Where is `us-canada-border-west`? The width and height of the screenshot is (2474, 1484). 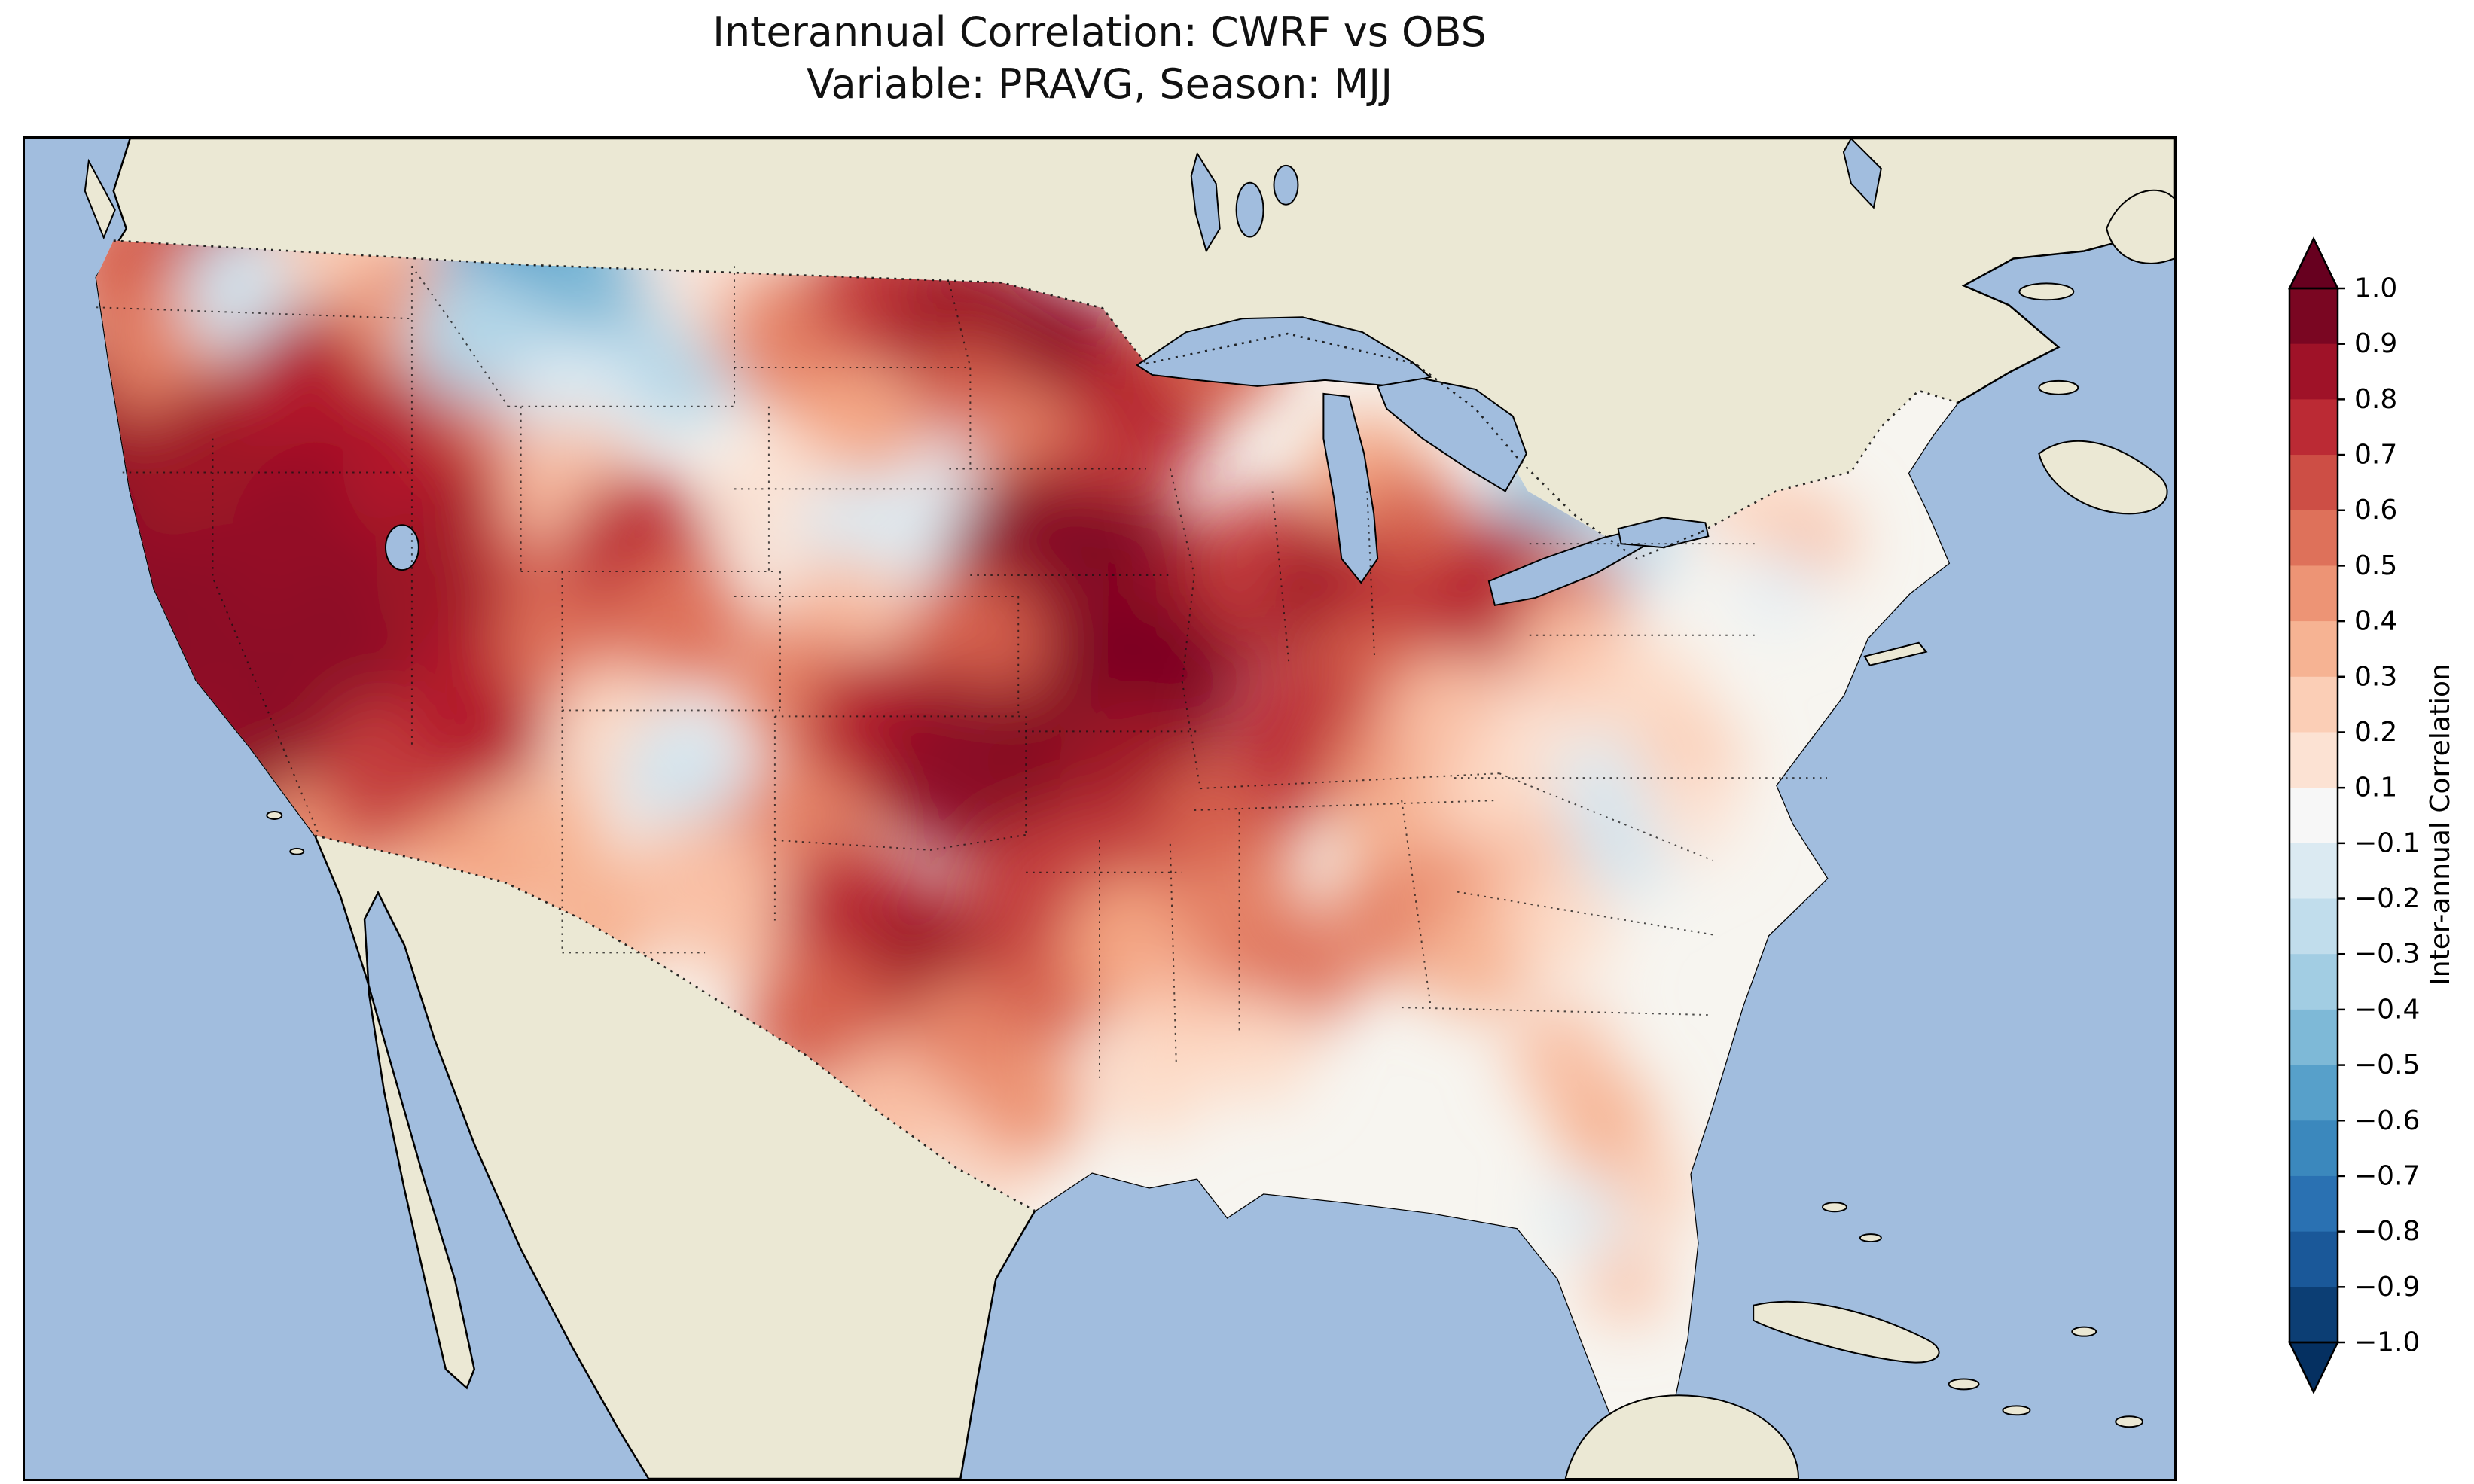
us-canada-border-west is located at coordinates (630, 301).